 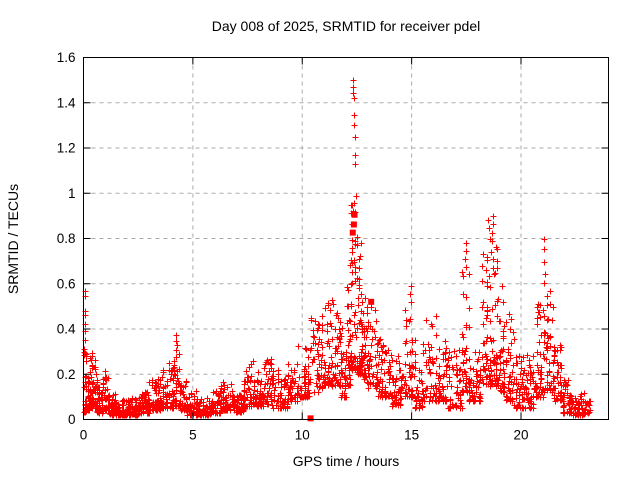 I want to click on x-tick-label: 15, so click(x=411, y=435).